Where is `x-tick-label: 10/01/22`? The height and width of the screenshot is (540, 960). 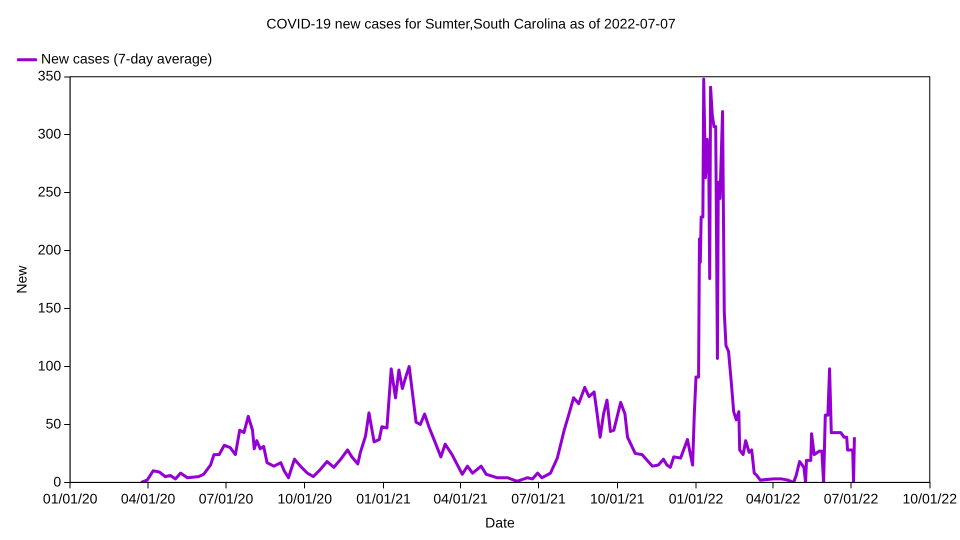 x-tick-label: 10/01/22 is located at coordinates (930, 498).